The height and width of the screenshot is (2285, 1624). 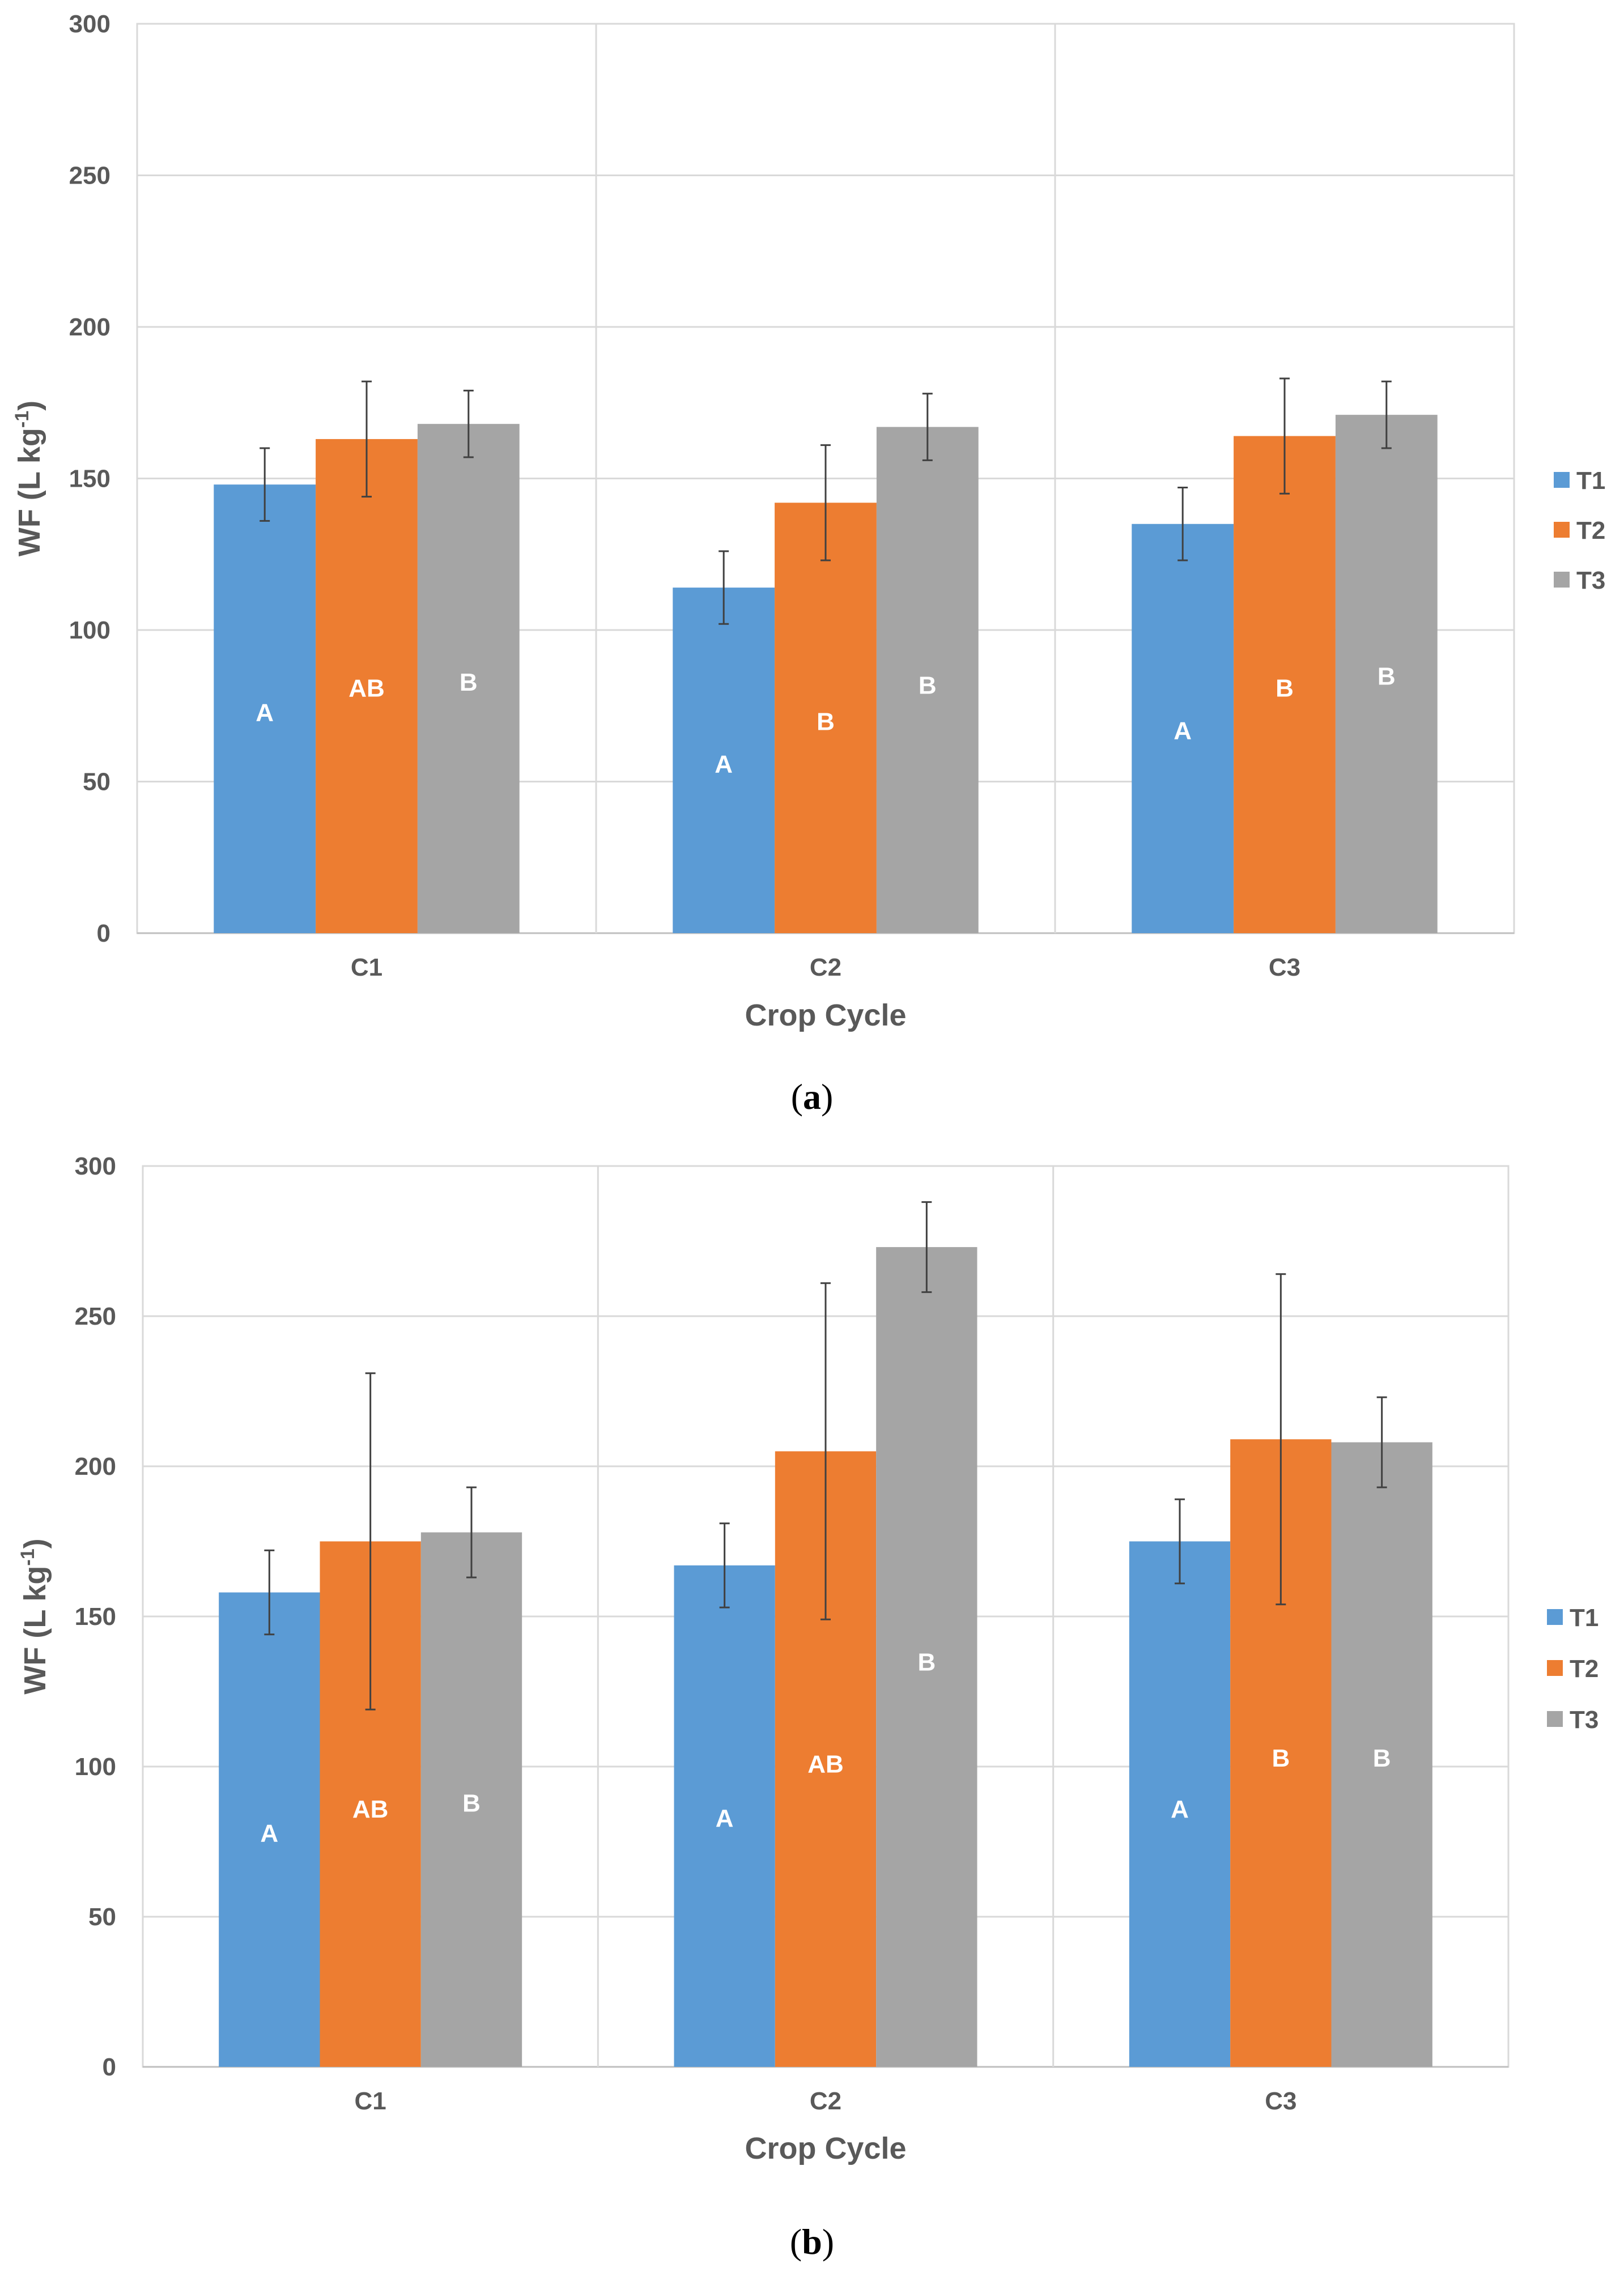 I want to click on significance-label-a-c2-t3: B, so click(x=928, y=685).